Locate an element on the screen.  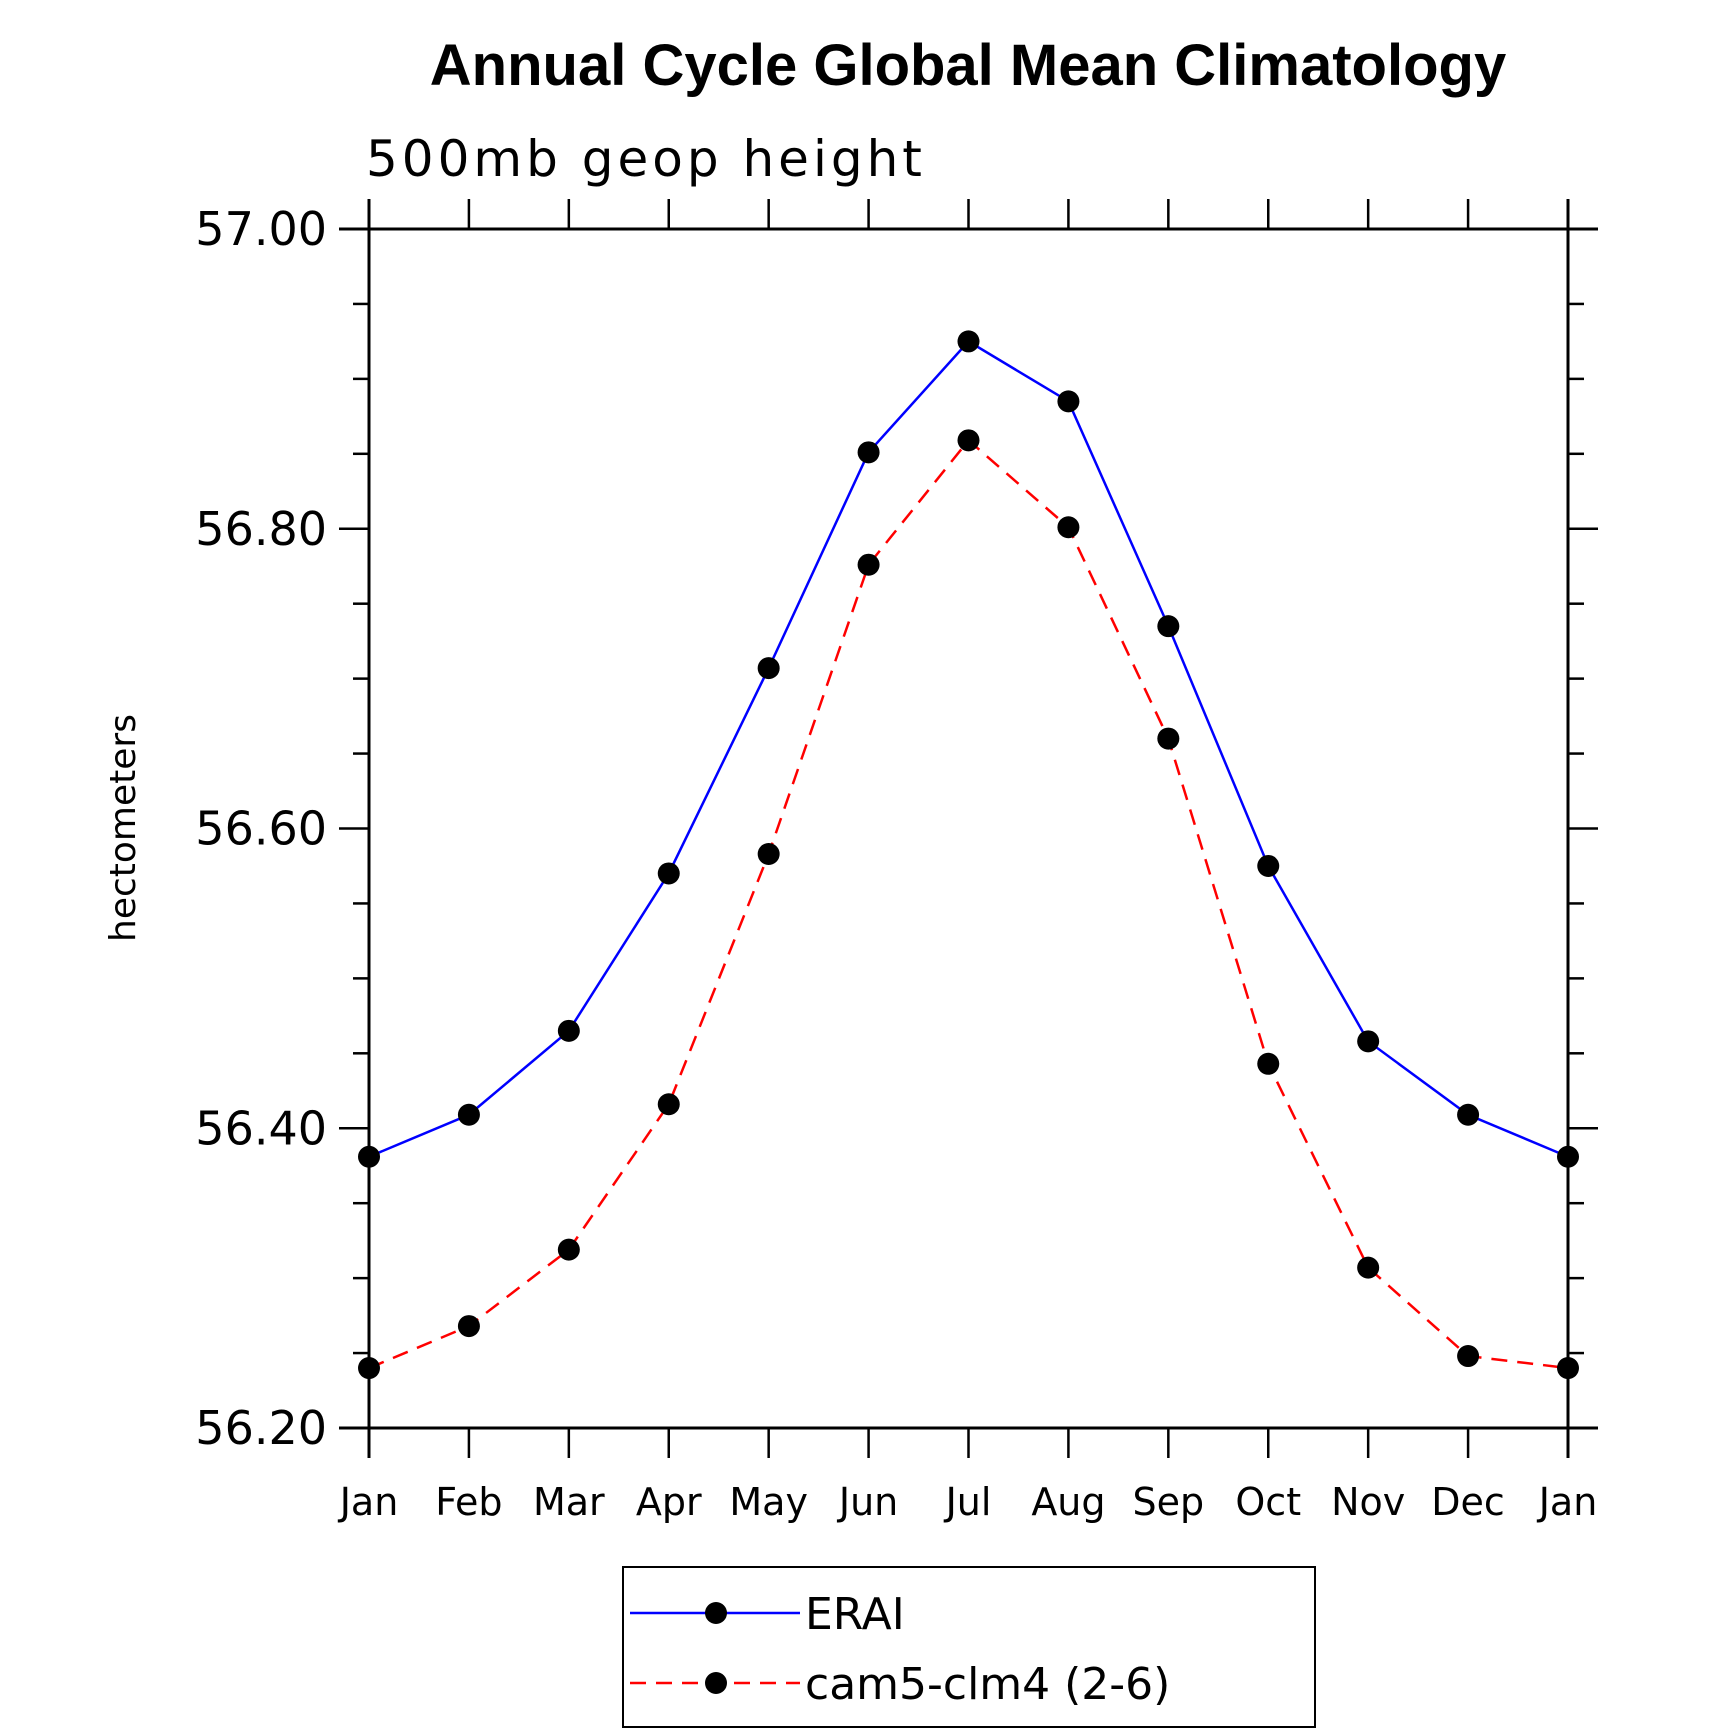
y-tick-label: 56.80 is located at coordinates (261, 529).